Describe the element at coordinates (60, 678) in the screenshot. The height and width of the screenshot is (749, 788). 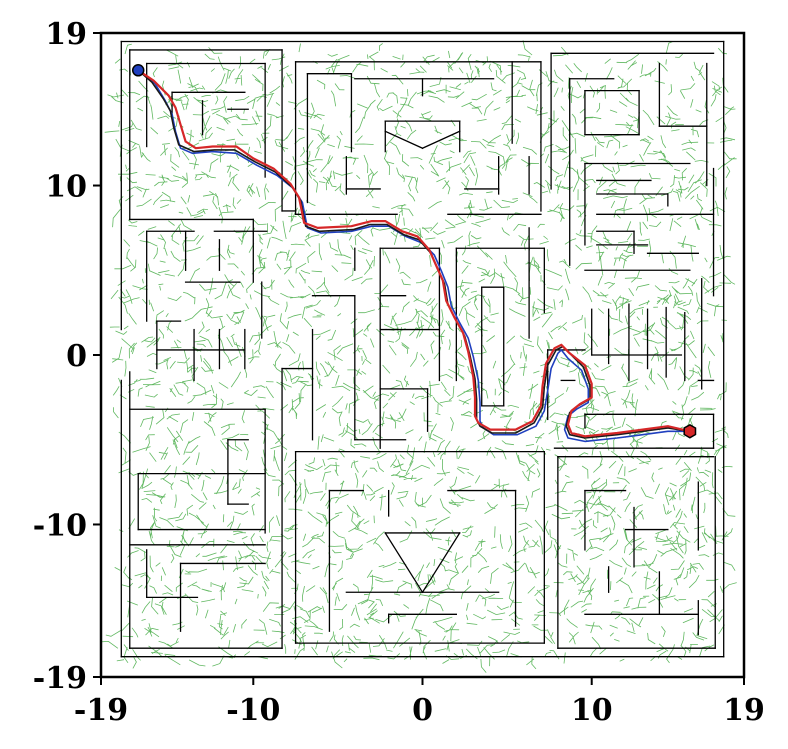
I see `y-tick-label: -19` at that location.